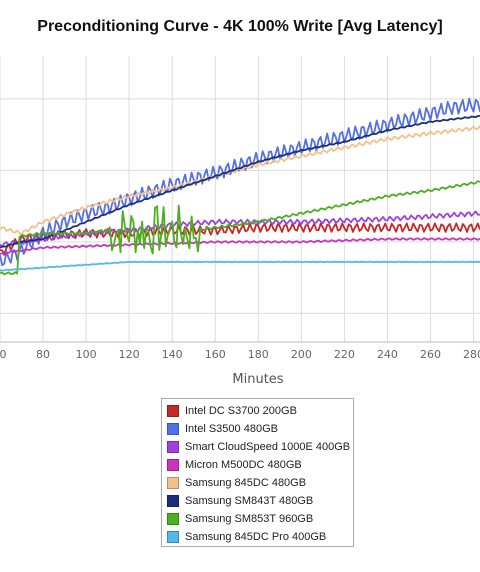 The height and width of the screenshot is (572, 480). Describe the element at coordinates (344, 354) in the screenshot. I see `x-tick-label: 220` at that location.